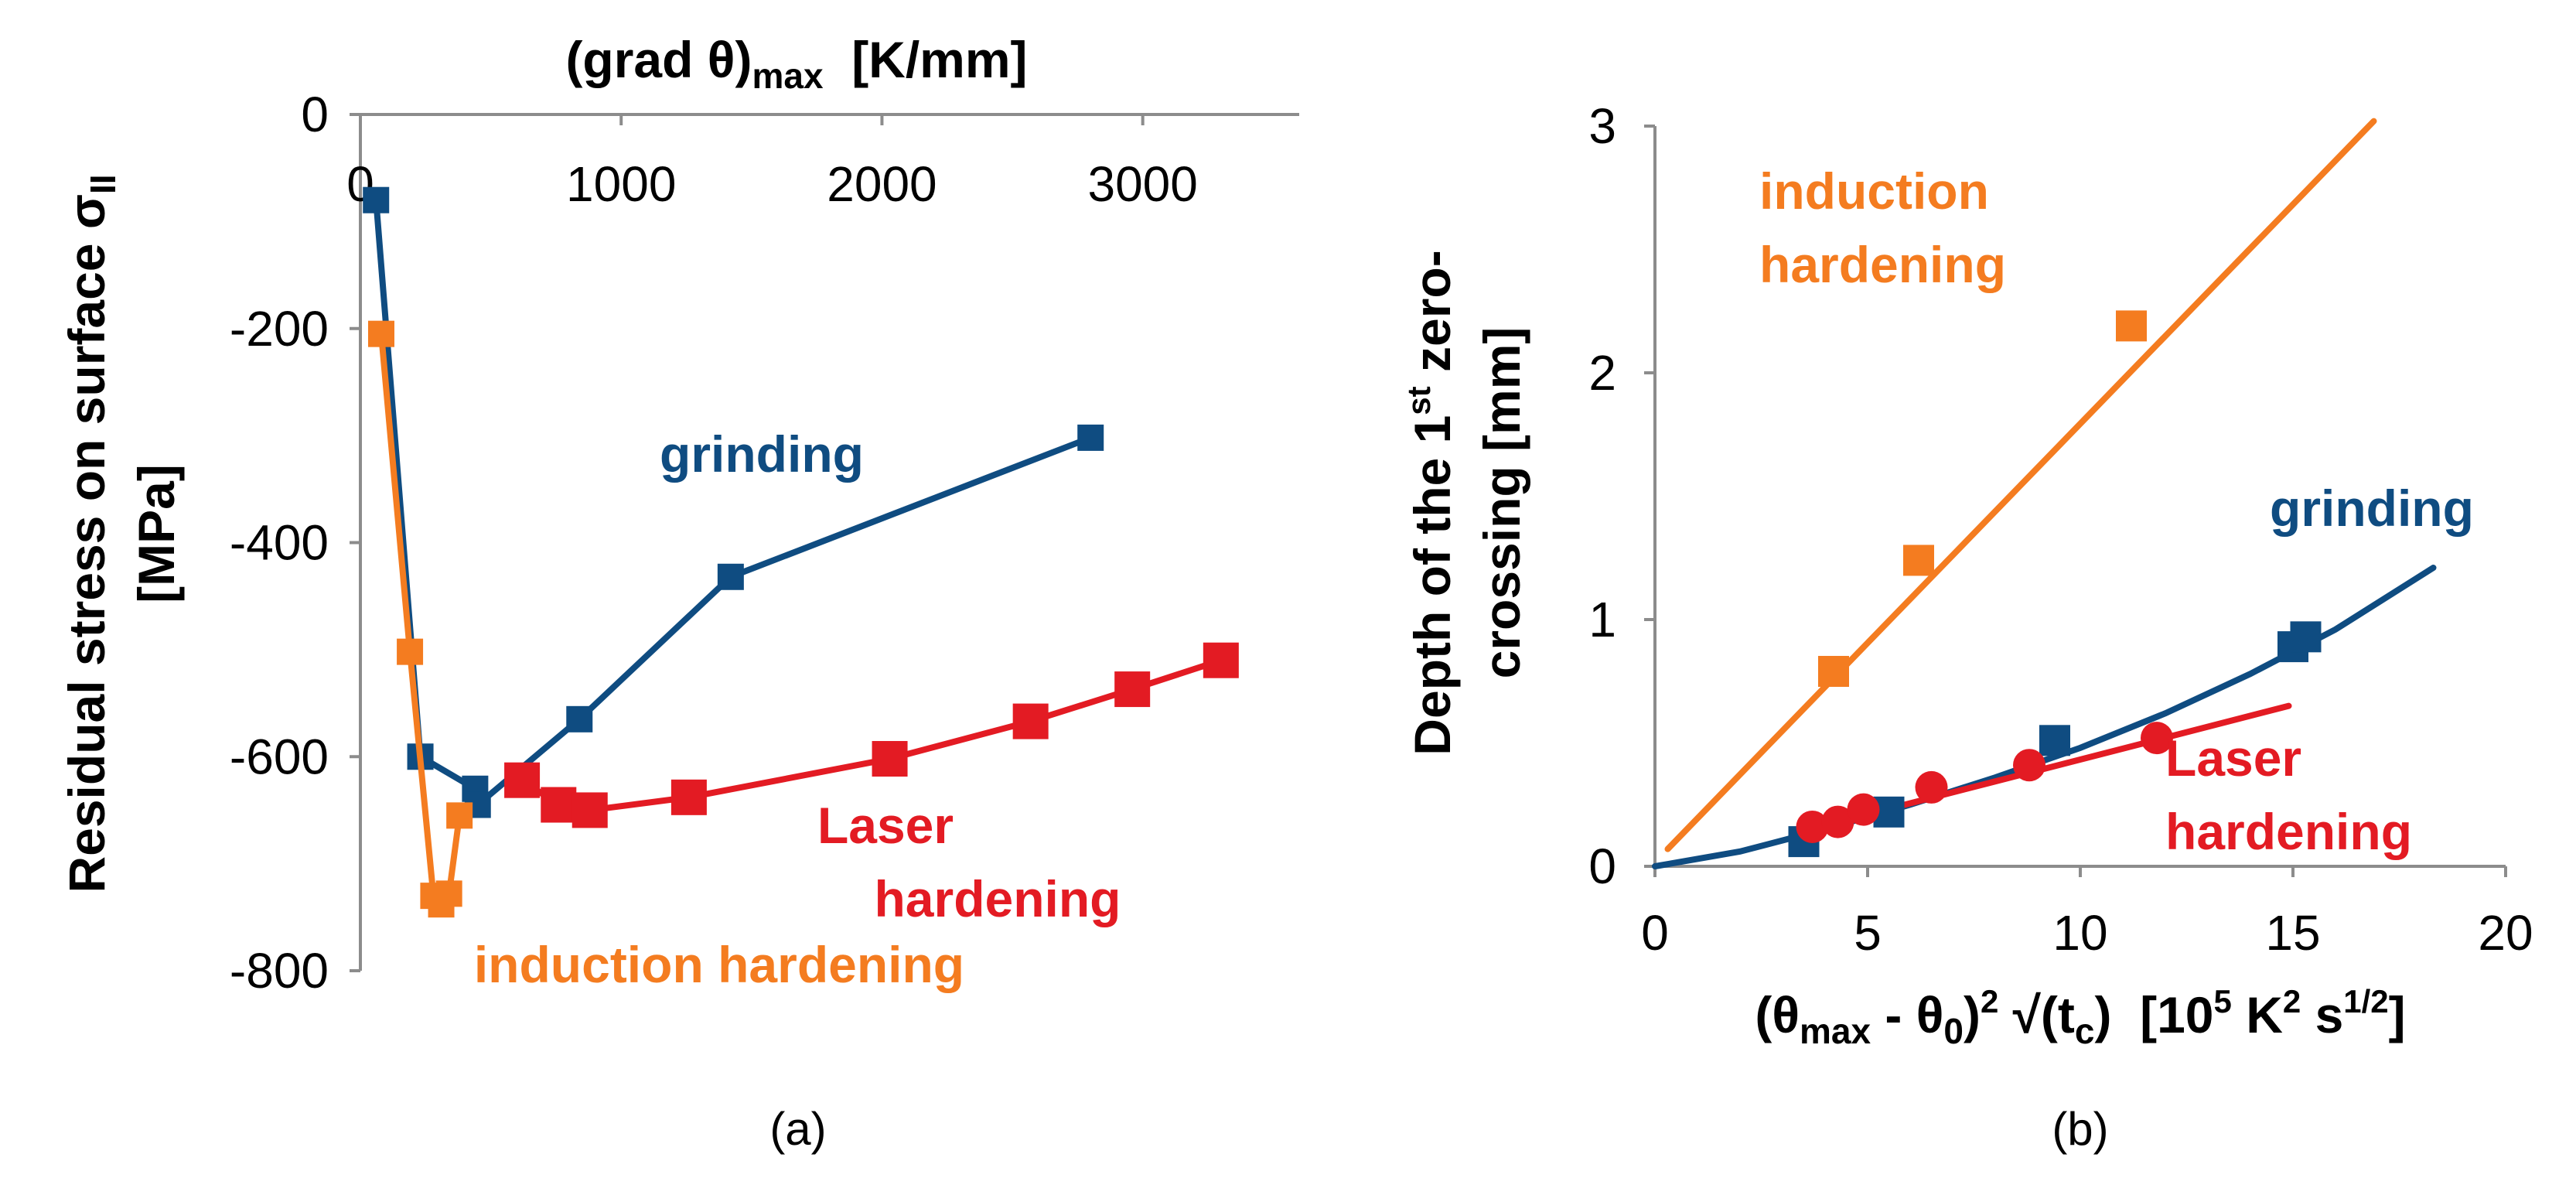 The height and width of the screenshot is (1202, 2576). Describe the element at coordinates (1142, 184) in the screenshot. I see `panel-a-x-tick-label: 3000` at that location.